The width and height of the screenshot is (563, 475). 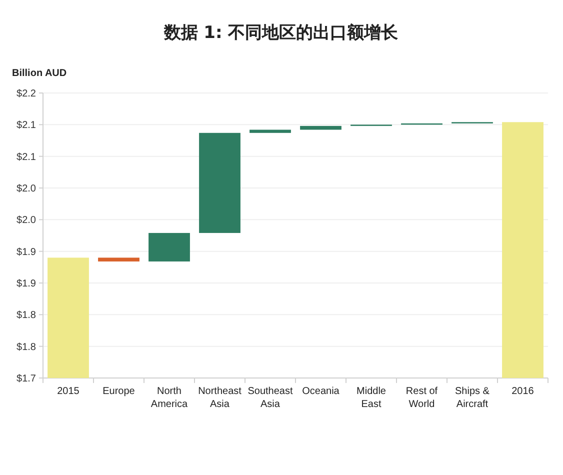 I want to click on y-axis-title: Billion AUD, so click(x=39, y=73).